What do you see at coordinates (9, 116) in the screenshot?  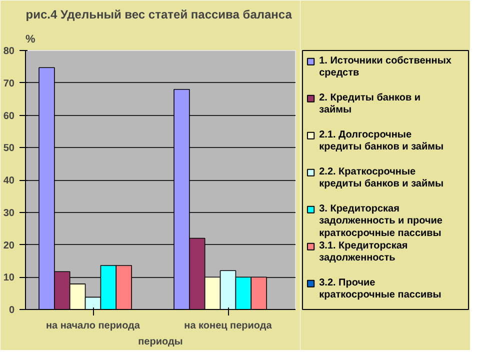 I see `y-tick-label: 60` at bounding box center [9, 116].